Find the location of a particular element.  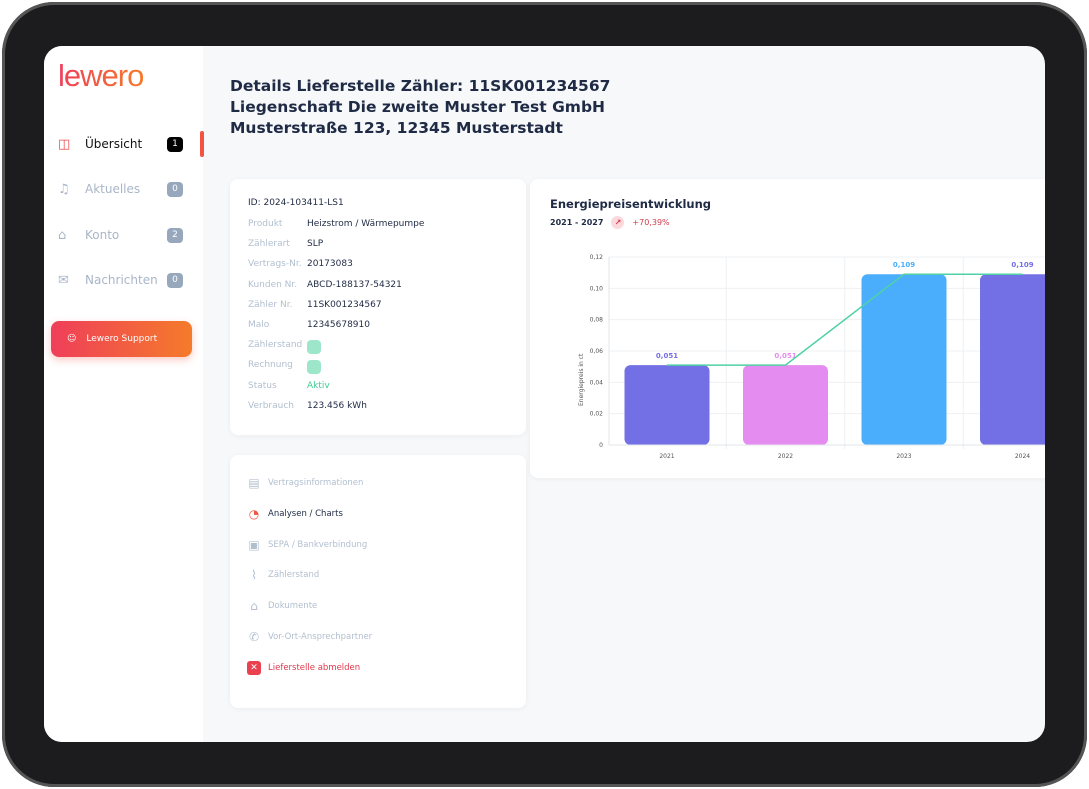

info-row: Rechnung is located at coordinates (284, 367).